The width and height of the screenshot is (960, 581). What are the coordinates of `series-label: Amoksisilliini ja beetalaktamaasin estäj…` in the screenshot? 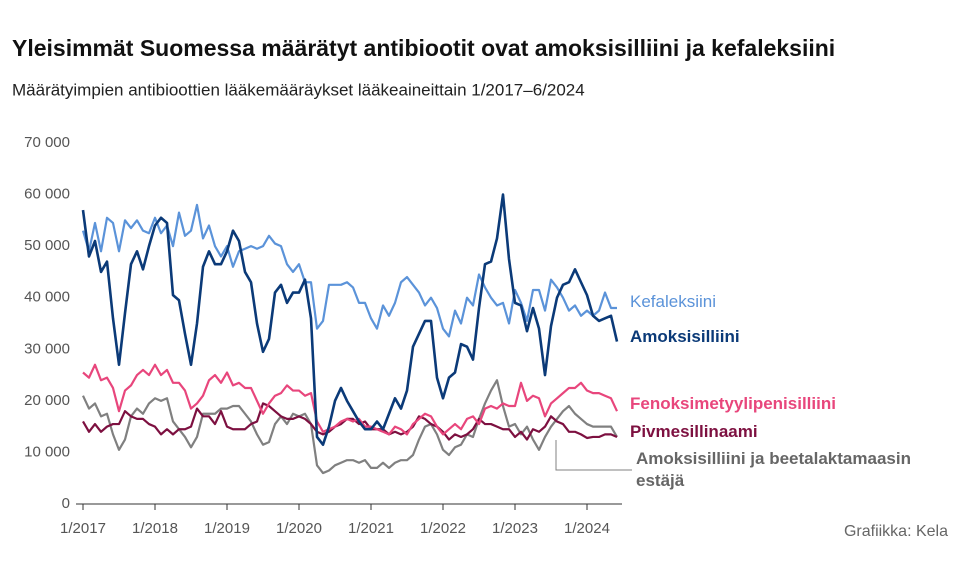 It's located at (773, 469).